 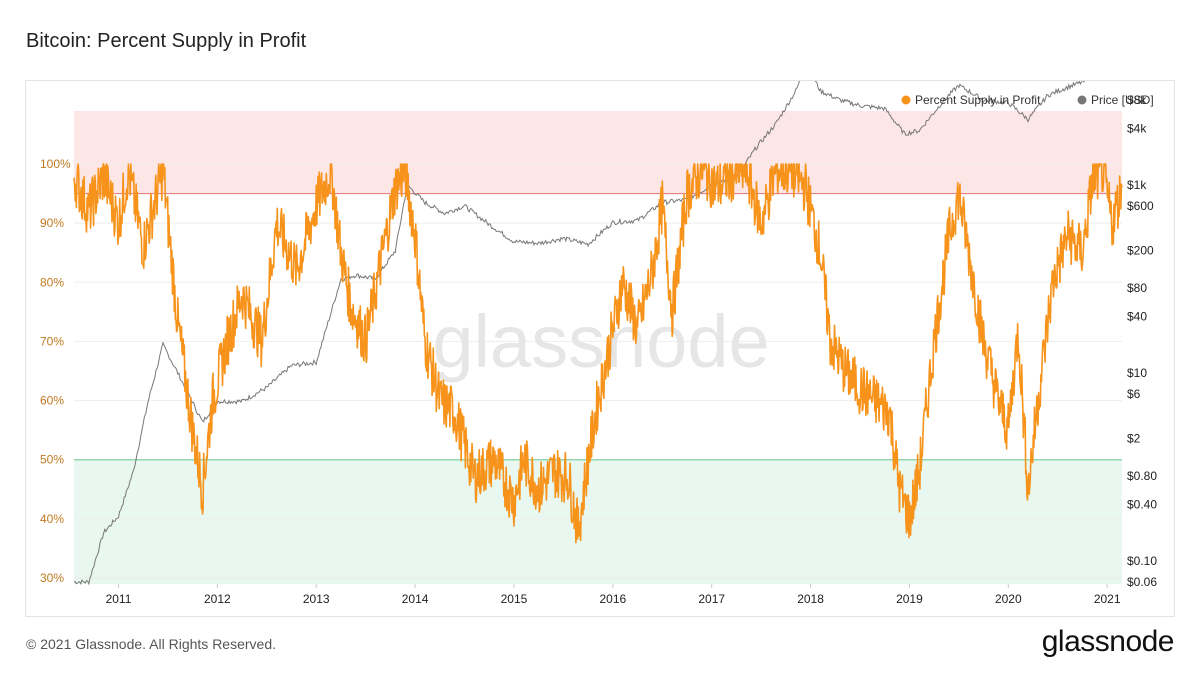 I want to click on left-tick-label: 30%, so click(x=52, y=578).